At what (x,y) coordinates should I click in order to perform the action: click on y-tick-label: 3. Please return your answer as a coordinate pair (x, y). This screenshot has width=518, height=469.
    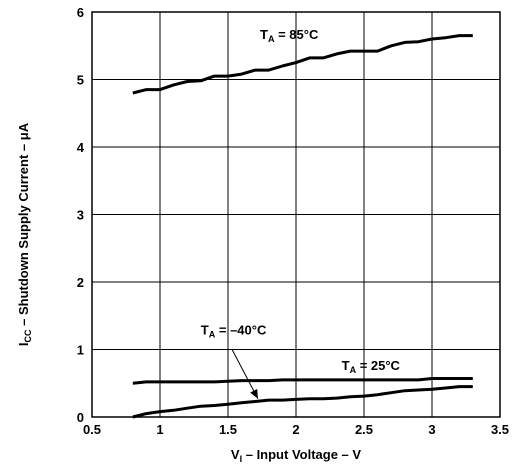
    Looking at the image, I should click on (80, 215).